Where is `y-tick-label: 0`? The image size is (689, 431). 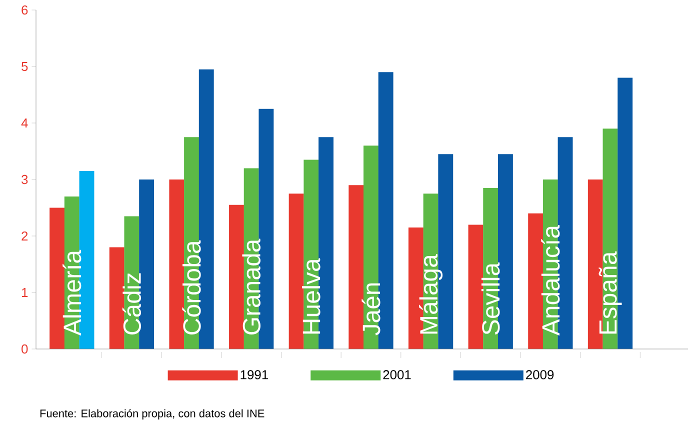
y-tick-label: 0 is located at coordinates (25, 349).